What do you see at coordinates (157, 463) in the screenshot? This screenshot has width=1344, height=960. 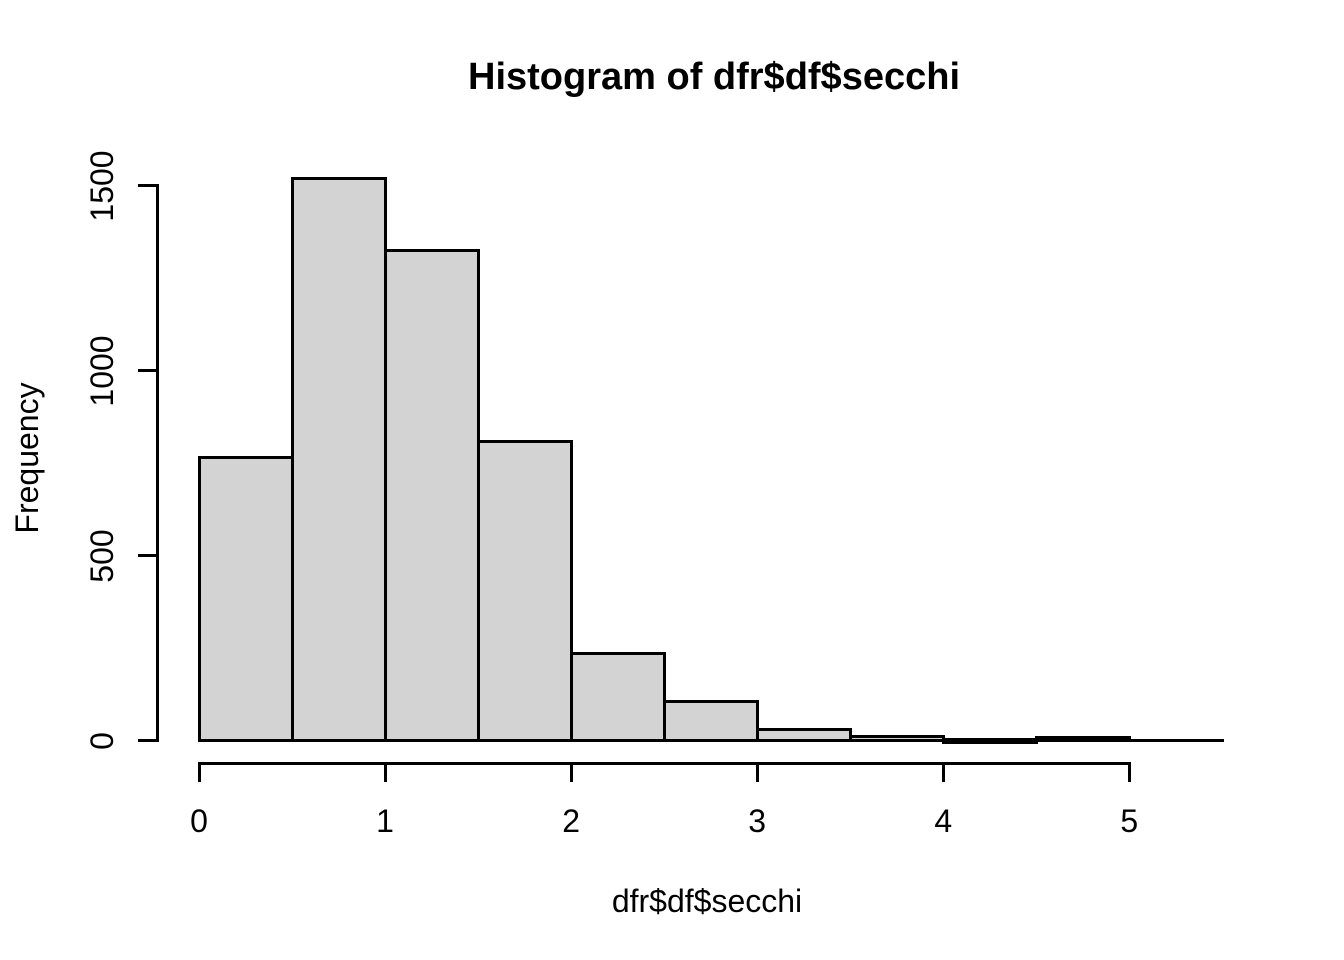 I see `y-axis-line` at bounding box center [157, 463].